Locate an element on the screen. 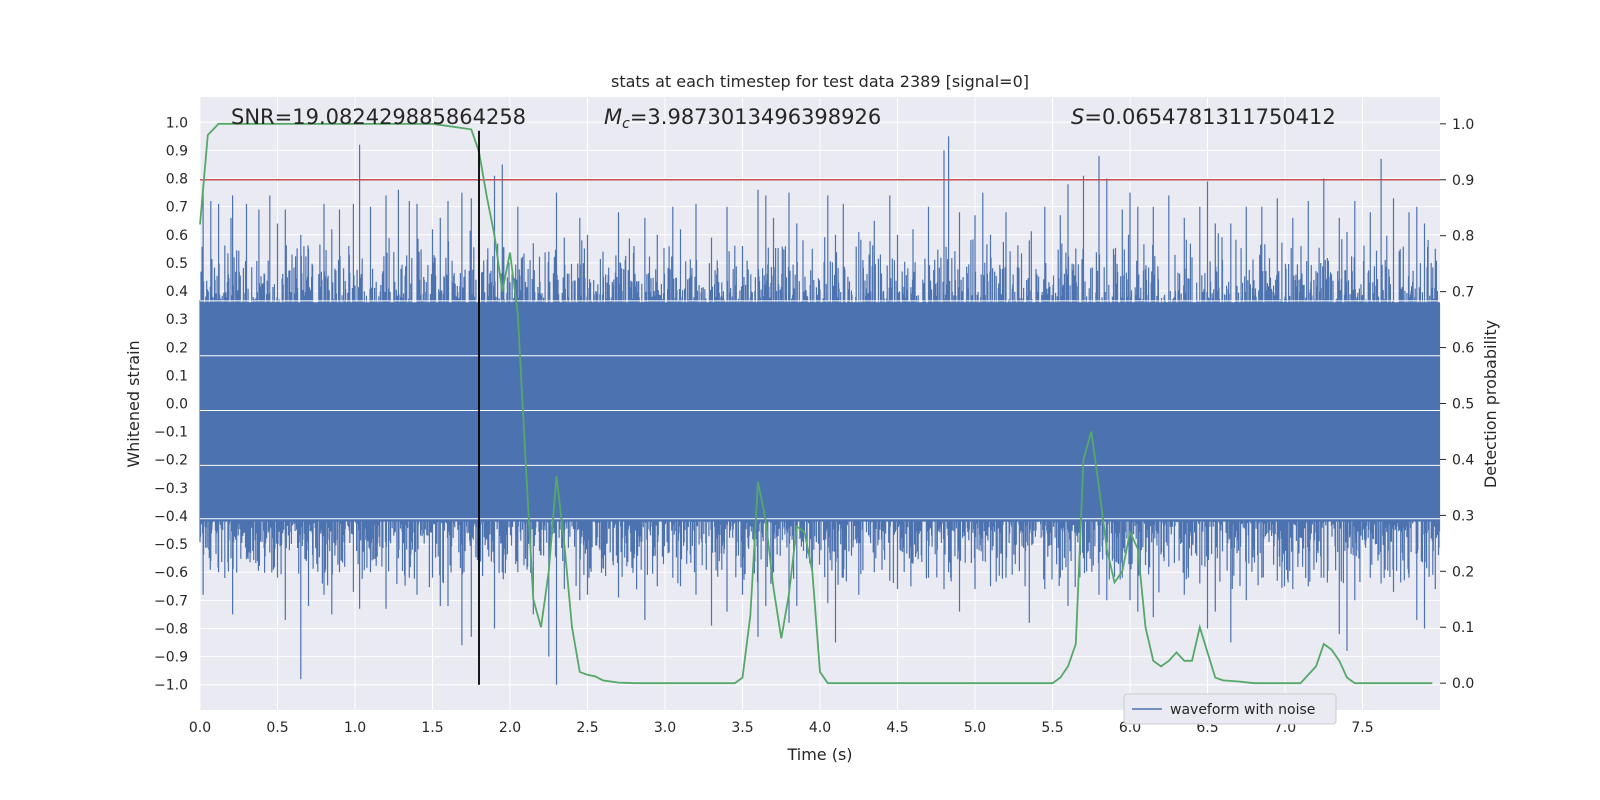 This screenshot has width=1600, height=800. y2-tick-label: 0.6 is located at coordinates (1463, 349).